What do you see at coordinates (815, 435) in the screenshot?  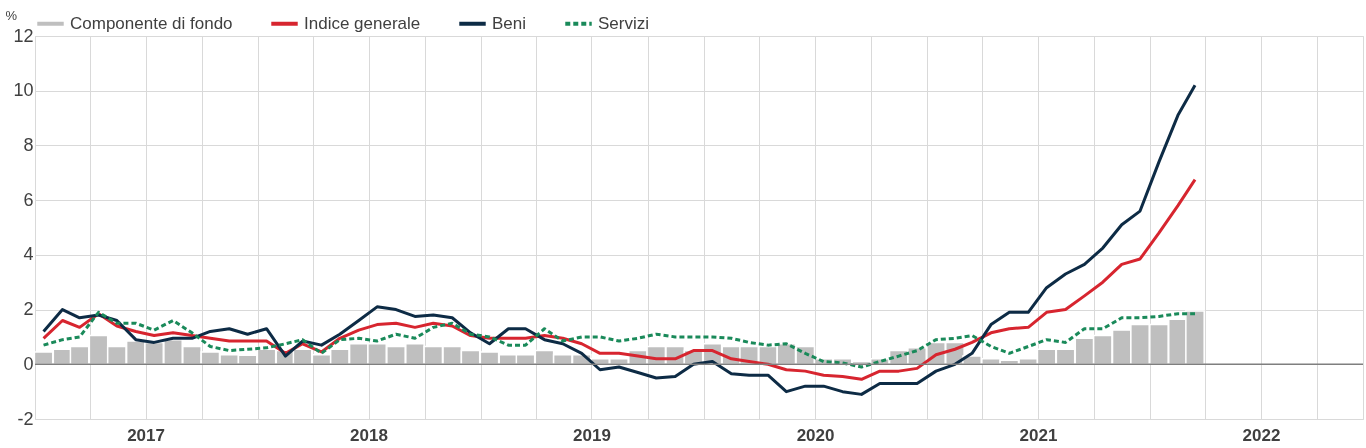 I see `x-tick-label: 2020` at bounding box center [815, 435].